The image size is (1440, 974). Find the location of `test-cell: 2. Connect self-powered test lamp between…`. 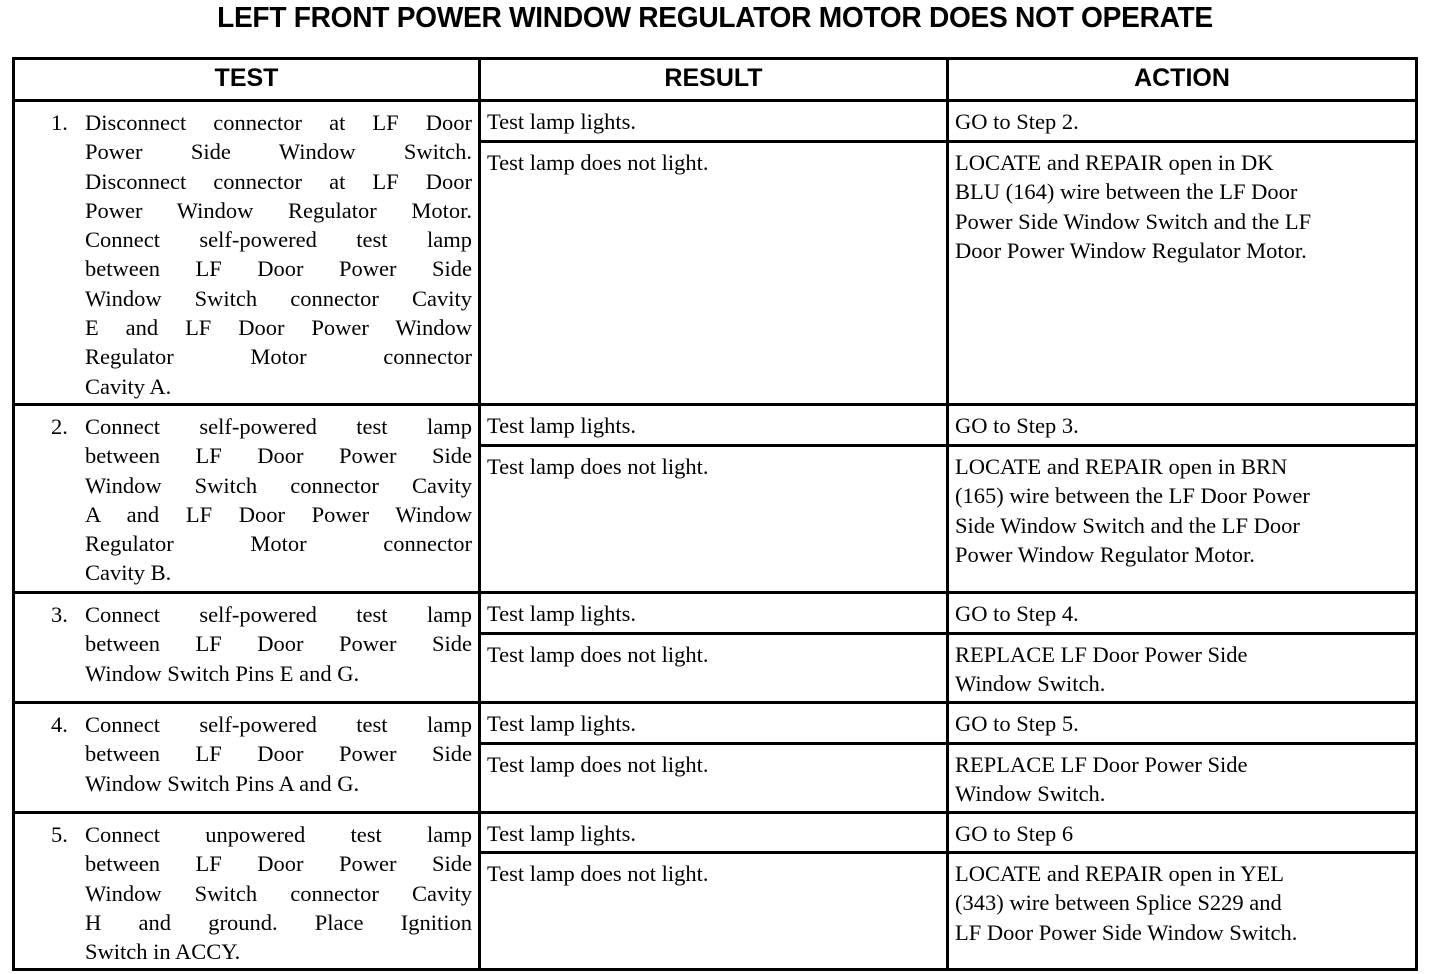

test-cell: 2. Connect self-powered test lamp between… is located at coordinates (248, 498).